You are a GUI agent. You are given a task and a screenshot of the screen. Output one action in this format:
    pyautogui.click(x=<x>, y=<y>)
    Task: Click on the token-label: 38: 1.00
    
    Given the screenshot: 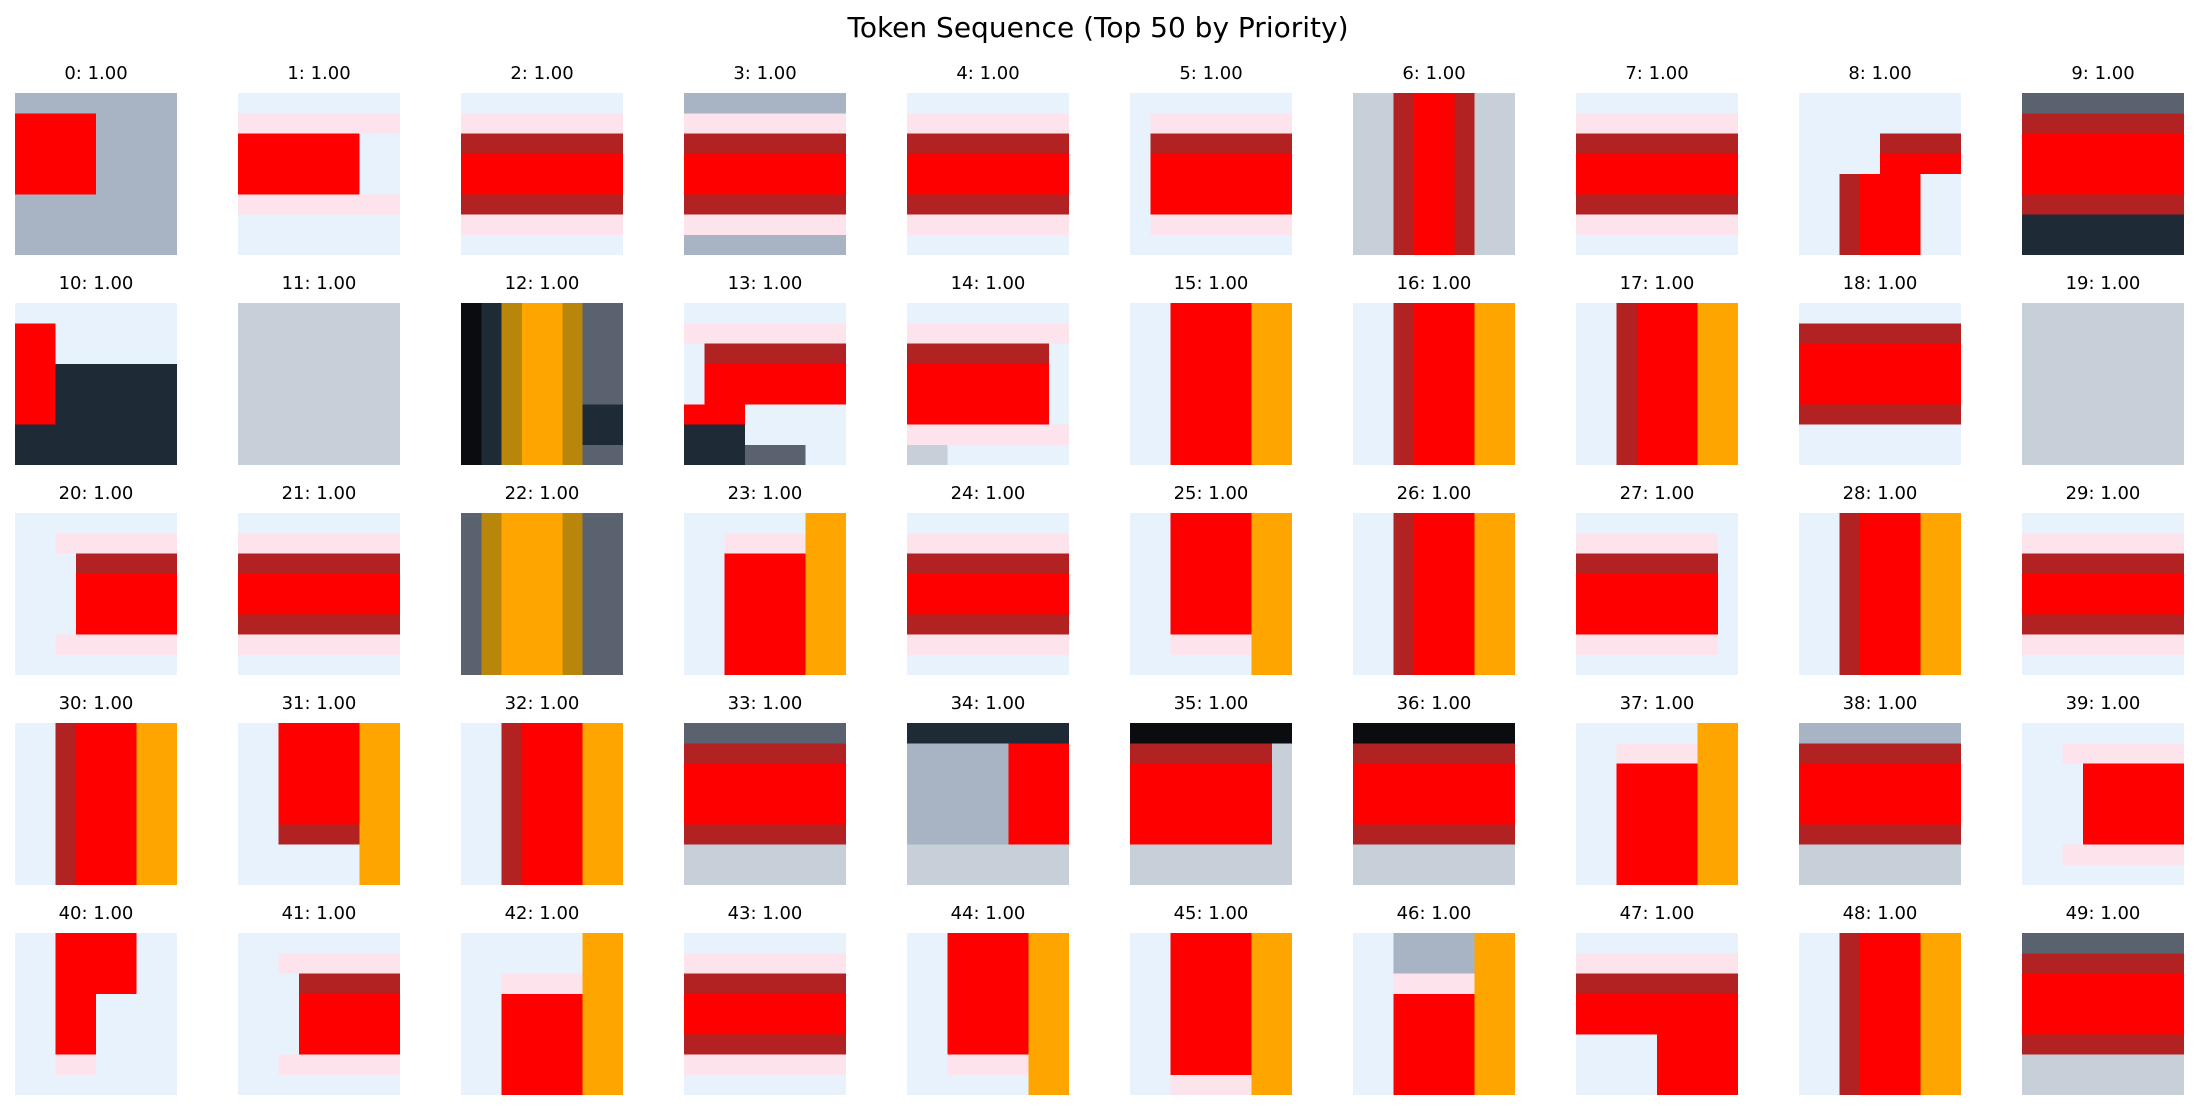 What is the action you would take?
    pyautogui.click(x=1880, y=703)
    